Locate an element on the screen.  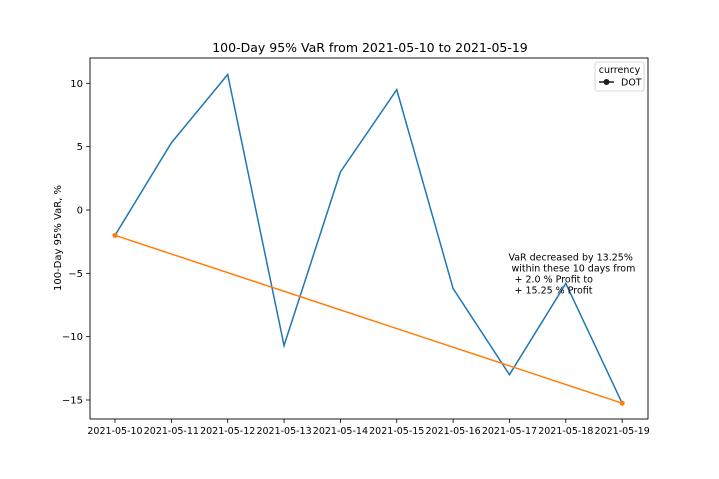
x-tick-label: 2021-05-15 is located at coordinates (396, 431).